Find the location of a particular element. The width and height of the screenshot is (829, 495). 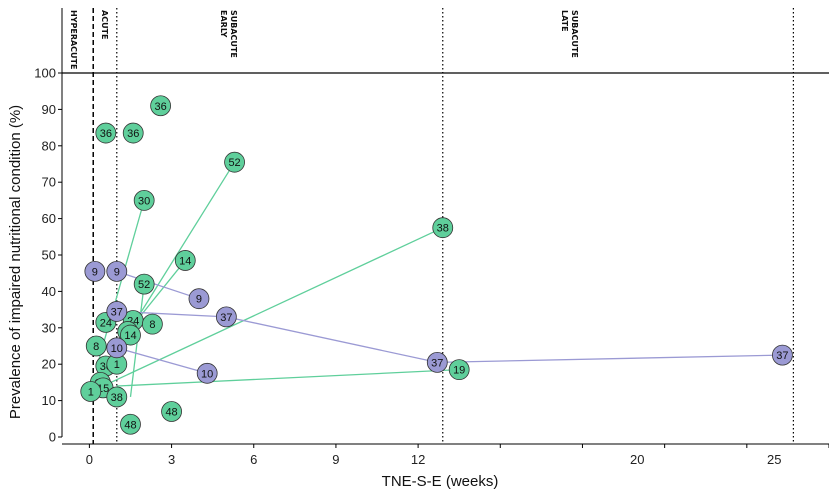

y-tick-label: 40 is located at coordinates (49, 291).